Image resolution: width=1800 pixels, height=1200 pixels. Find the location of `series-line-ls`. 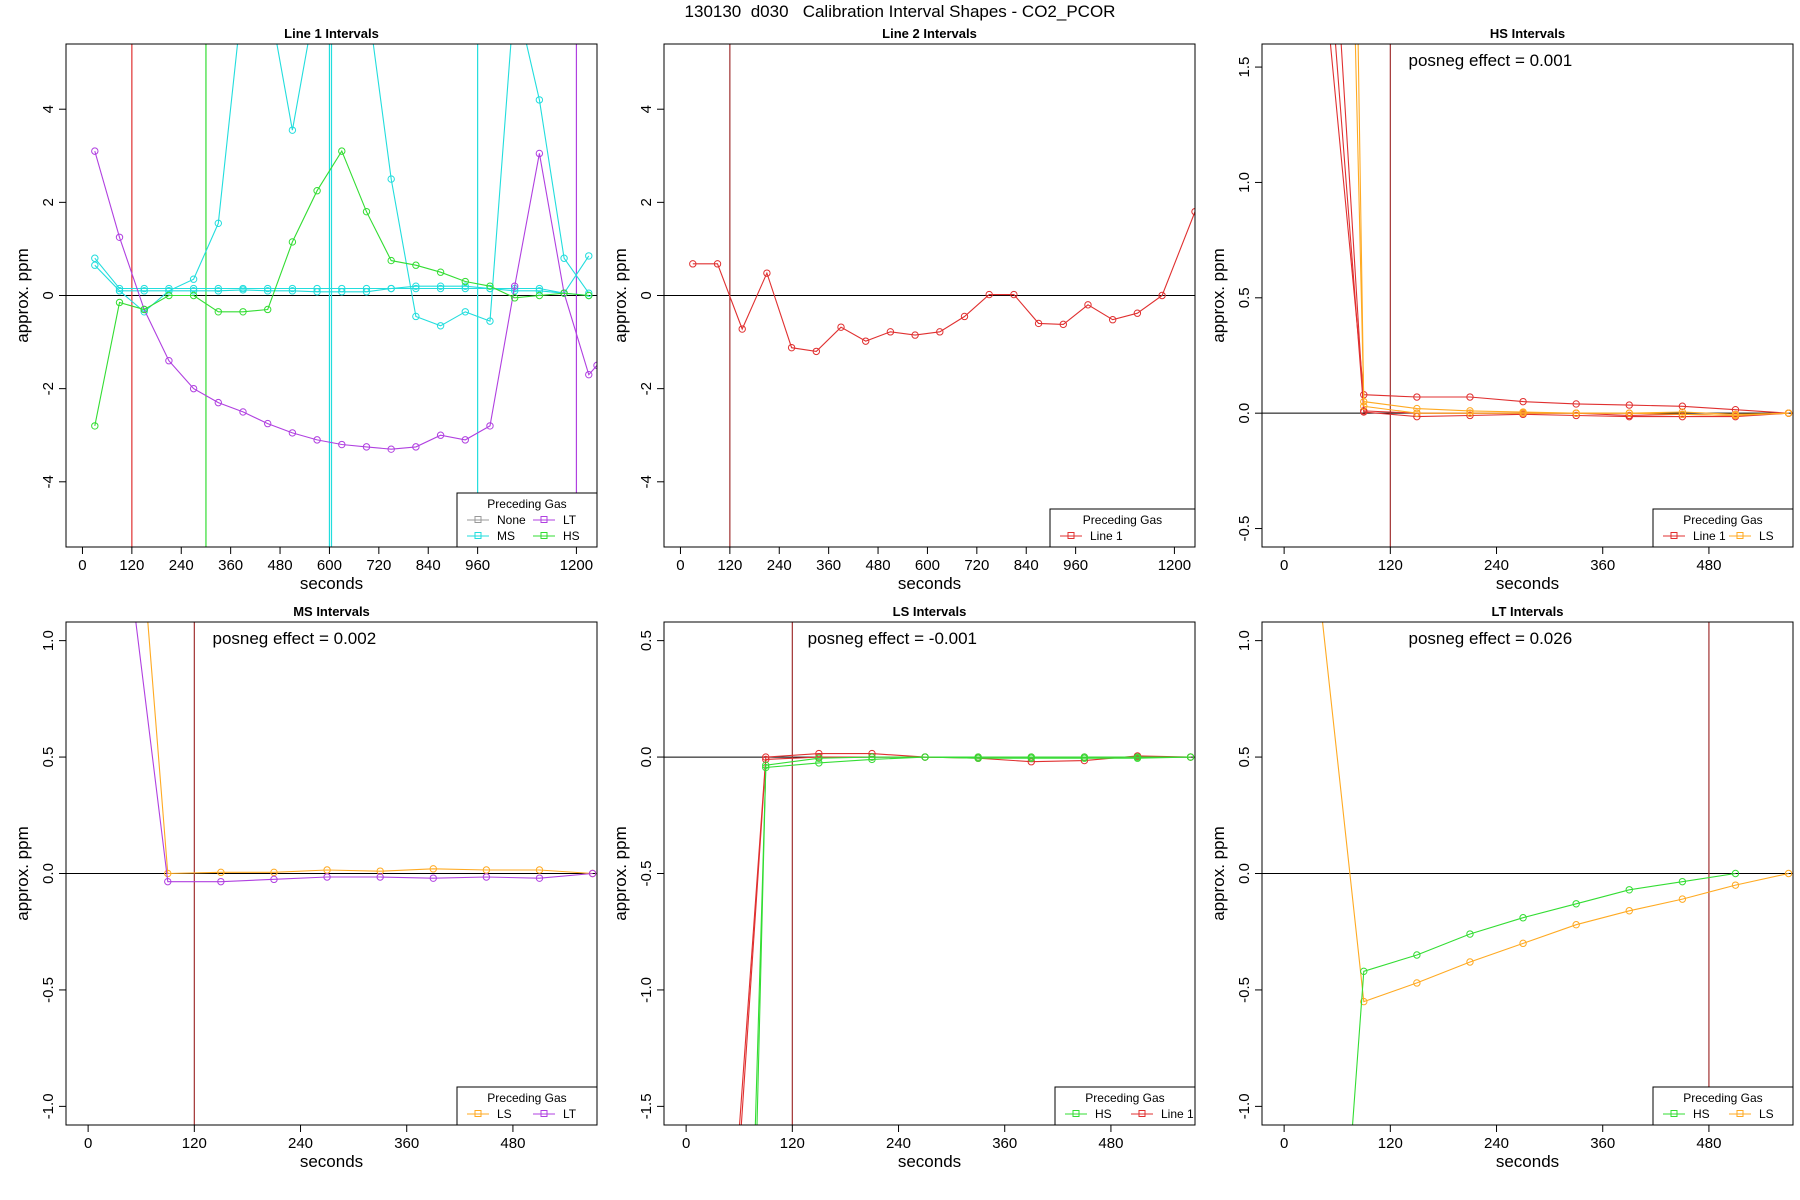

series-line-ls is located at coordinates (370, 748).